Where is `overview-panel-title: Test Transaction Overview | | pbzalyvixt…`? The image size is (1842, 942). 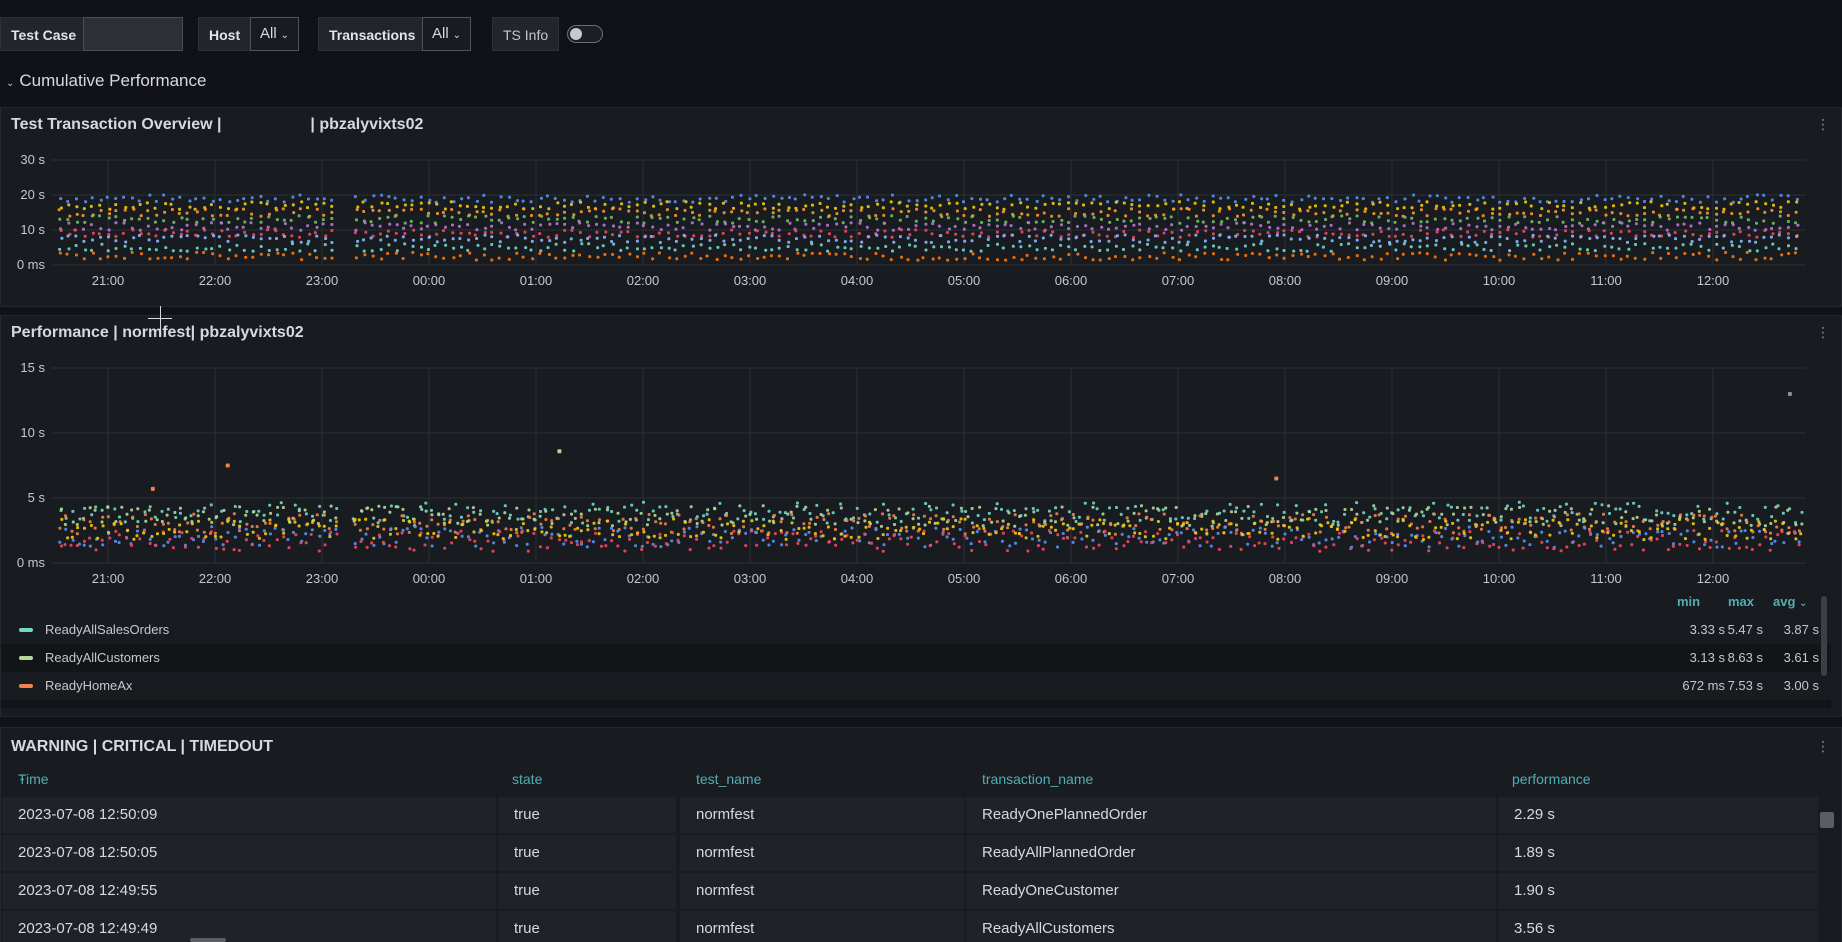
overview-panel-title: Test Transaction Overview | | pbzalyvixt… is located at coordinates (217, 125).